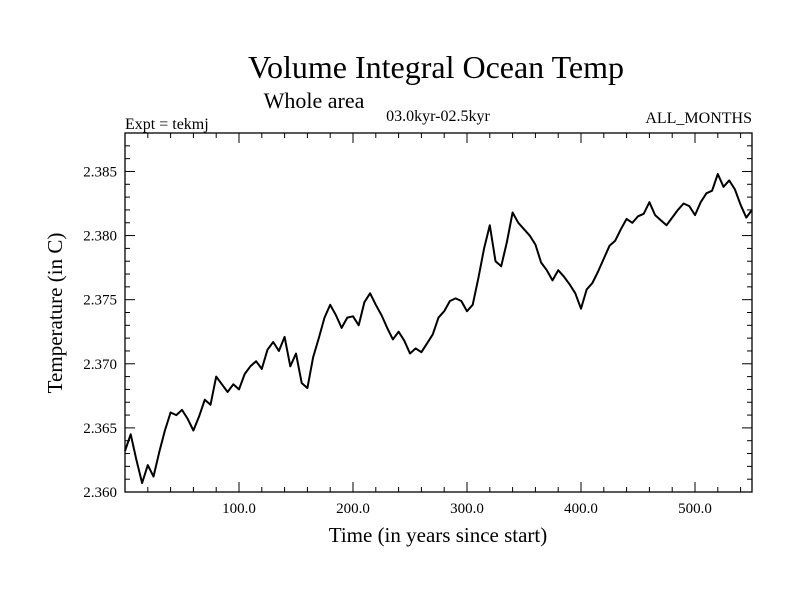 Image resolution: width=800 pixels, height=600 pixels. What do you see at coordinates (467, 509) in the screenshot?
I see `x-tick-label: 300.0` at bounding box center [467, 509].